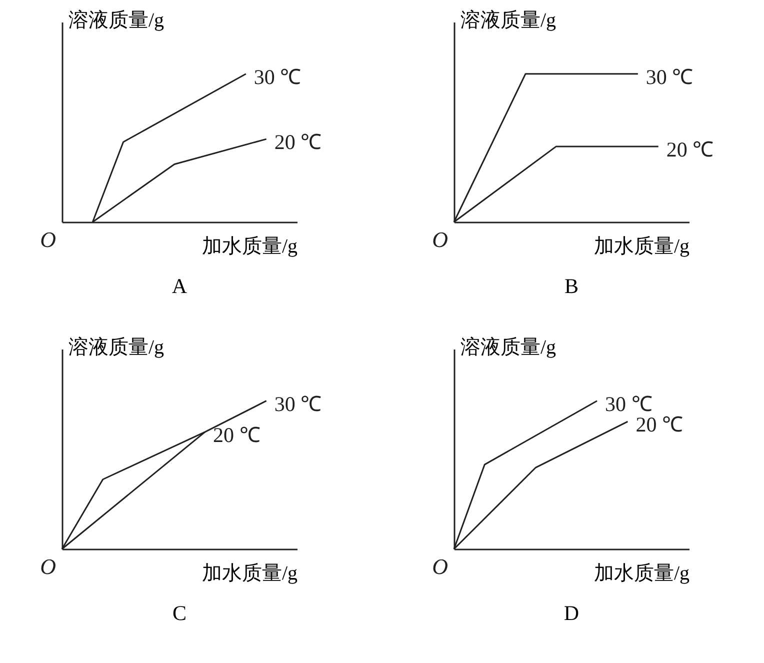 The width and height of the screenshot is (764, 663). Describe the element at coordinates (571, 286) in the screenshot. I see `text: B` at that location.